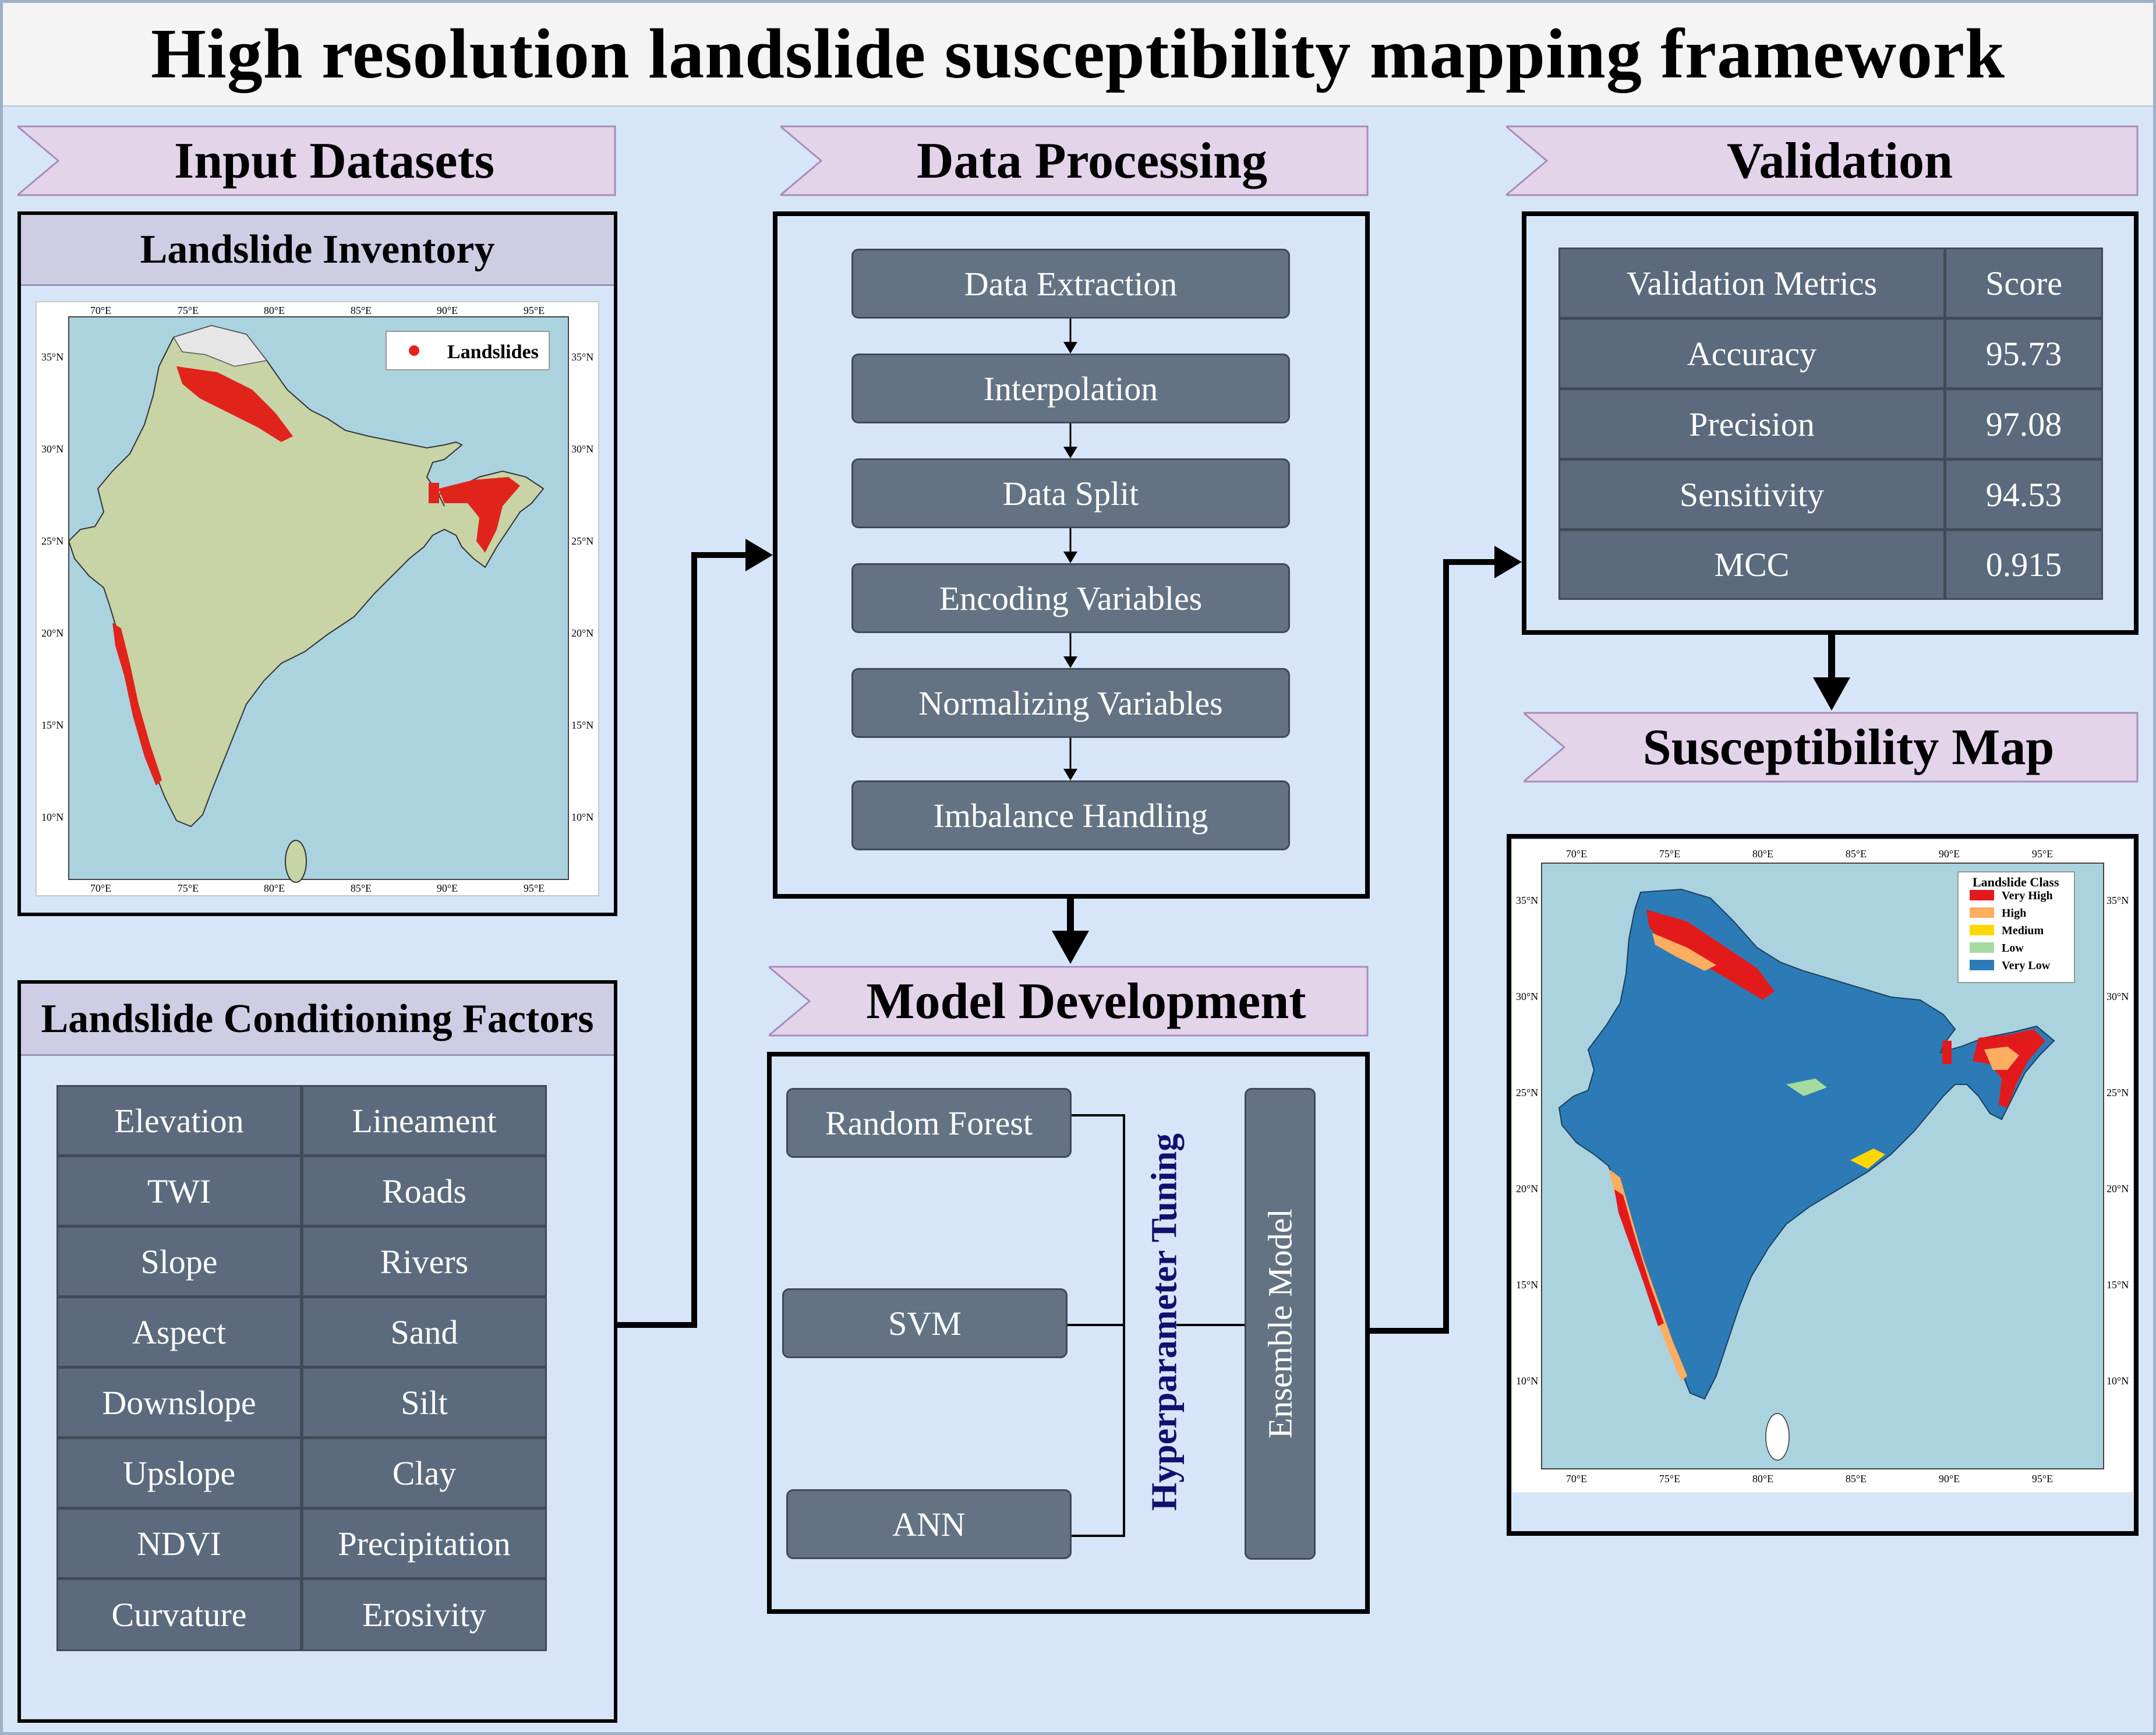 The width and height of the screenshot is (2156, 1735). I want to click on inventory-header: Landslide Inventory, so click(317, 250).